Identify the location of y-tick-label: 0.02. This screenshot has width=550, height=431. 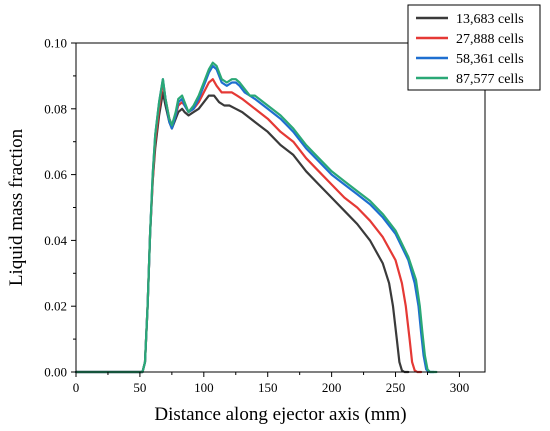
(55, 306).